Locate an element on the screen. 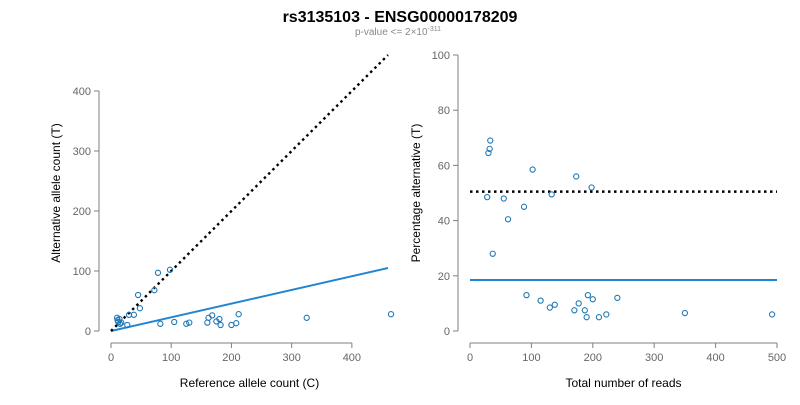  y-axis-label: Alternative allele count (T) is located at coordinates (56, 192).